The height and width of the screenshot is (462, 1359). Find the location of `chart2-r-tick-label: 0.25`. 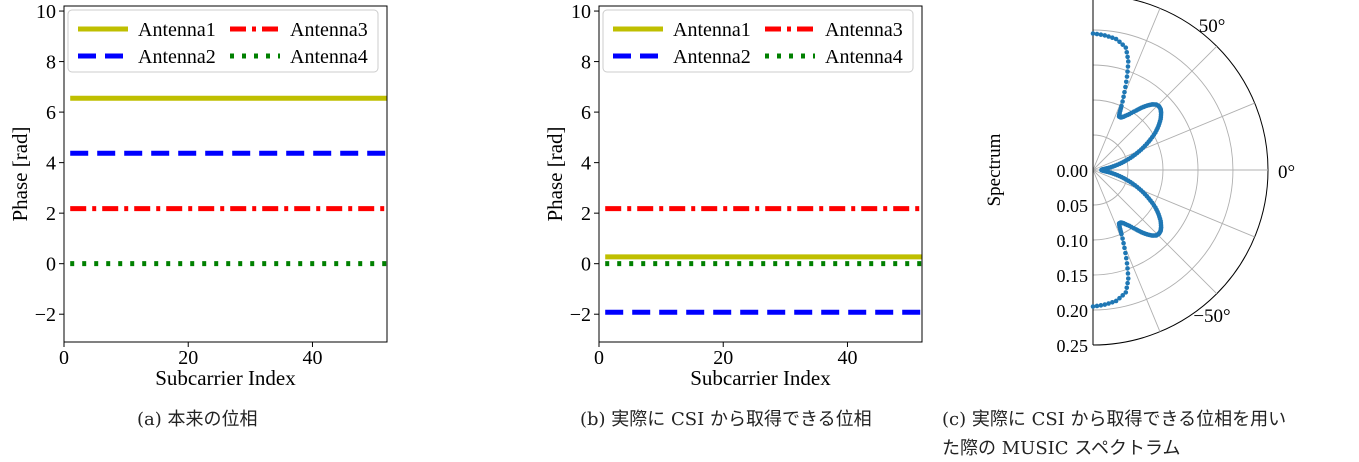

chart2-r-tick-label: 0.25 is located at coordinates (1073, 346).